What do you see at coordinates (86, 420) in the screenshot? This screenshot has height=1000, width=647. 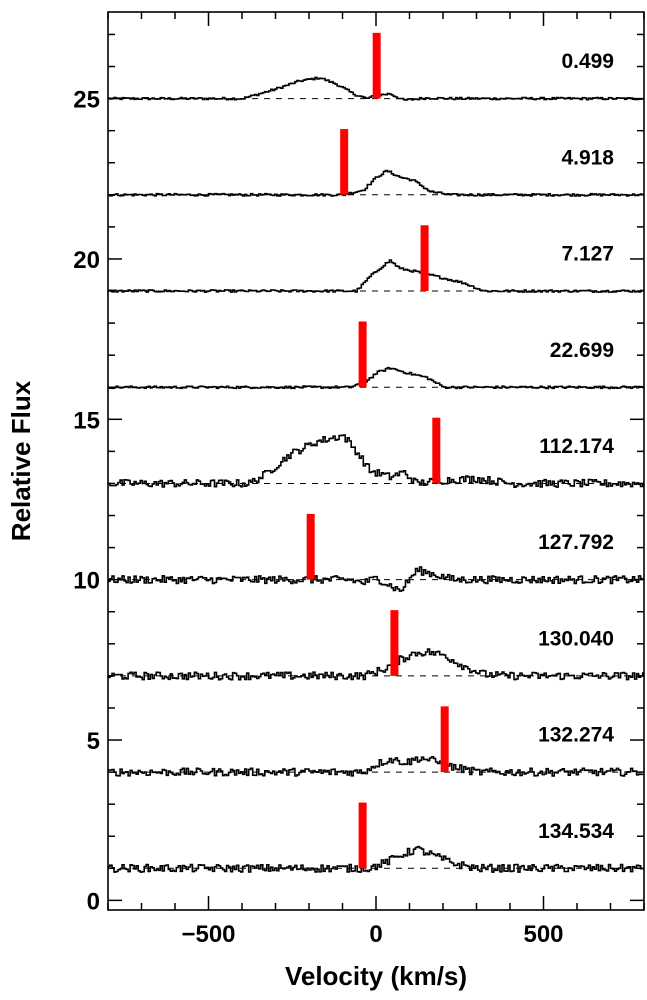 I see `y-tick-label: 15` at bounding box center [86, 420].